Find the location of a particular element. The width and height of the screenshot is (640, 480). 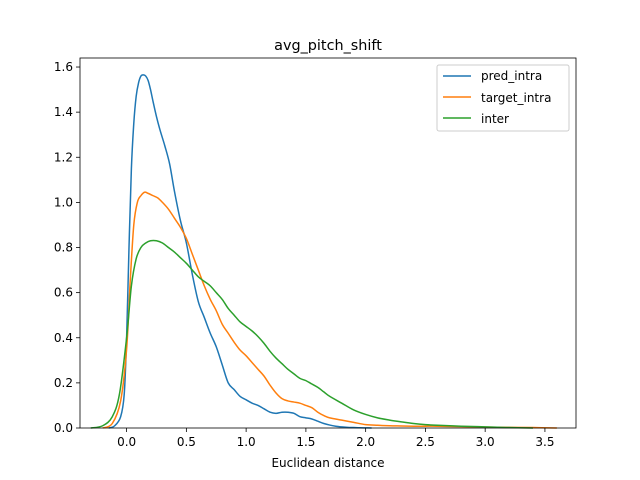

legend-label-inter: inter is located at coordinates (495, 119).